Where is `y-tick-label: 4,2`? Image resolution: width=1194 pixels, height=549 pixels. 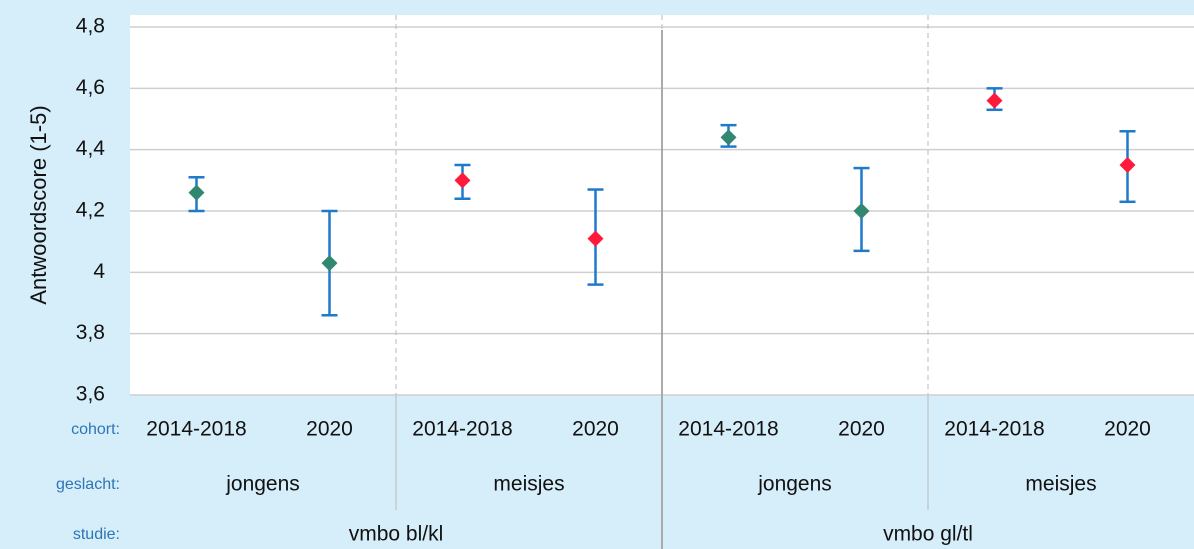
y-tick-label: 4,2 is located at coordinates (90, 210).